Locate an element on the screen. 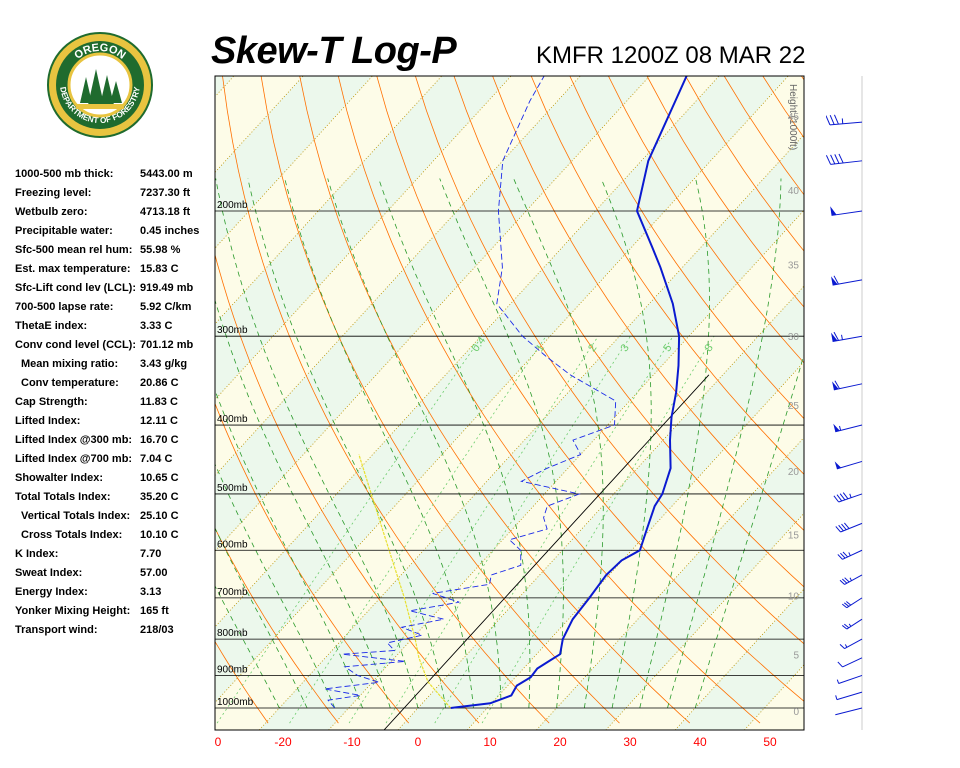  index-value: 55.98 % is located at coordinates (160, 250).